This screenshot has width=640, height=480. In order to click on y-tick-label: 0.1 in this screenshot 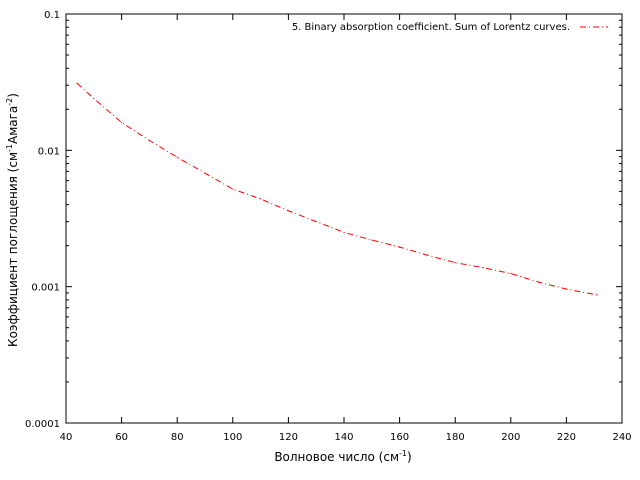, I will do `click(52, 15)`.